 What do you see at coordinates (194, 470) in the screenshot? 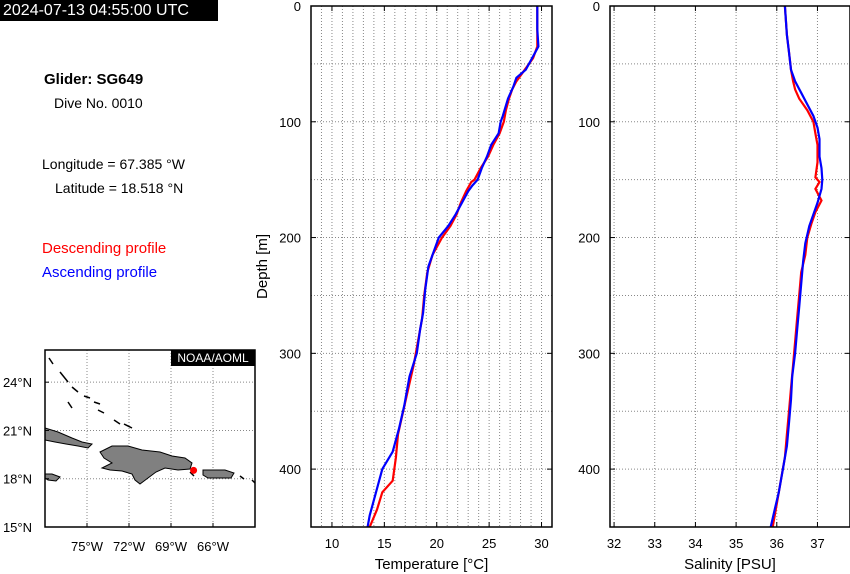
I see `glider-position-marker` at bounding box center [194, 470].